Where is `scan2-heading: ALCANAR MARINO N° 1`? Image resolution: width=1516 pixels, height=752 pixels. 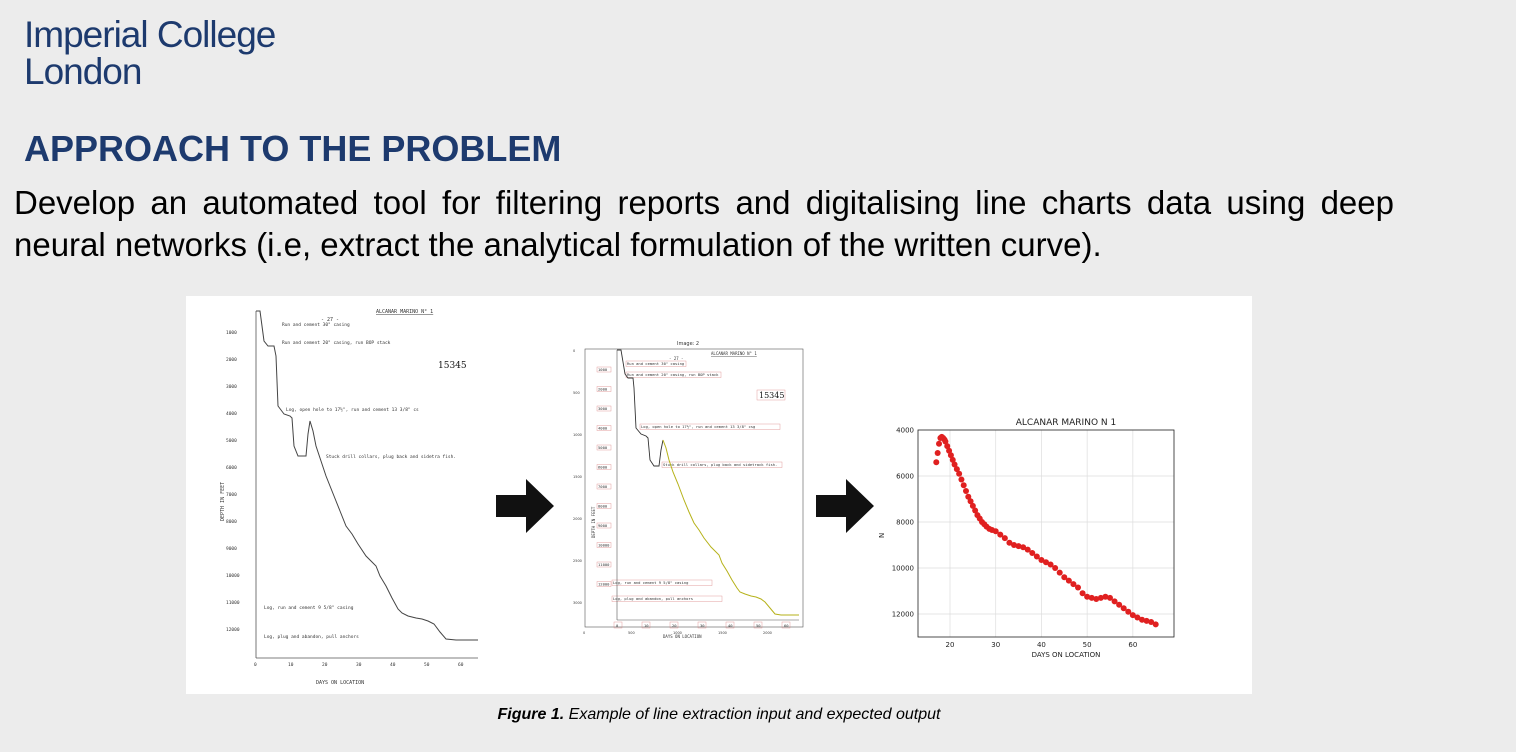 scan2-heading: ALCANAR MARINO N° 1 is located at coordinates (734, 353).